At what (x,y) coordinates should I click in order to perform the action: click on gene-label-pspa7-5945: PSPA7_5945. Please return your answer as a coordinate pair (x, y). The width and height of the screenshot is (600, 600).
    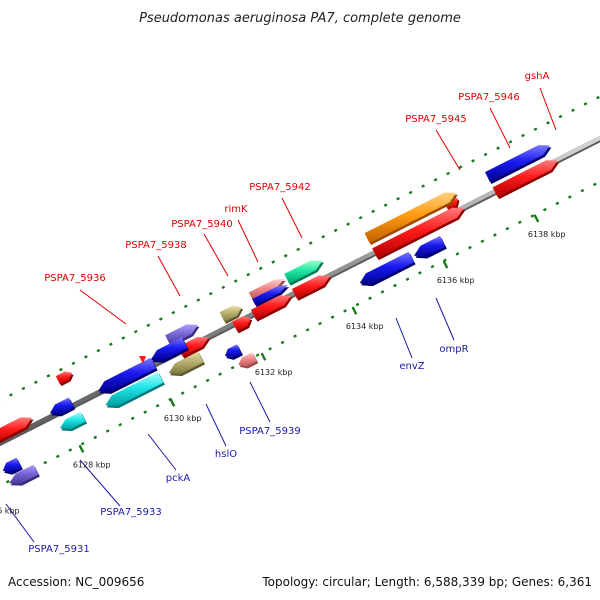
    Looking at the image, I should click on (435, 119).